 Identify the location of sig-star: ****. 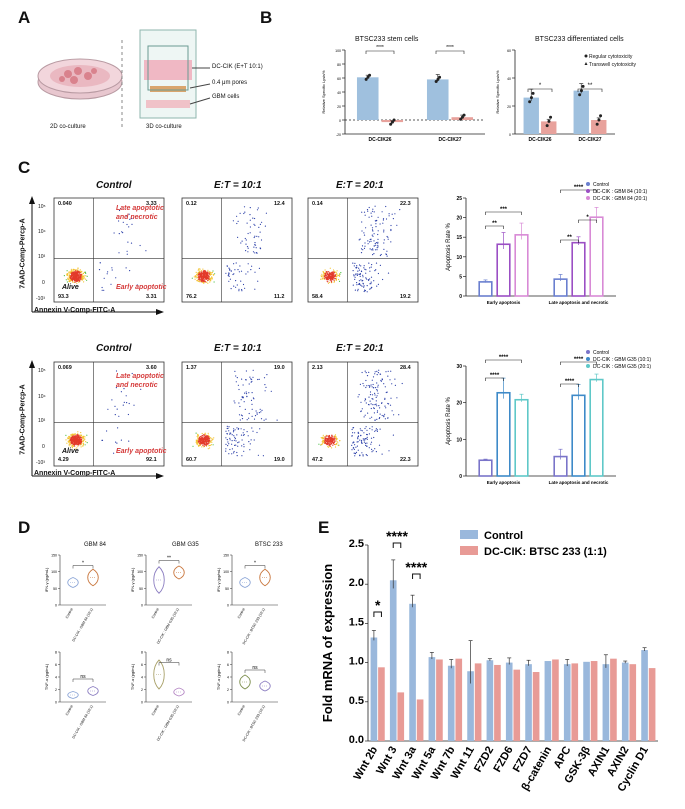
(380, 48).